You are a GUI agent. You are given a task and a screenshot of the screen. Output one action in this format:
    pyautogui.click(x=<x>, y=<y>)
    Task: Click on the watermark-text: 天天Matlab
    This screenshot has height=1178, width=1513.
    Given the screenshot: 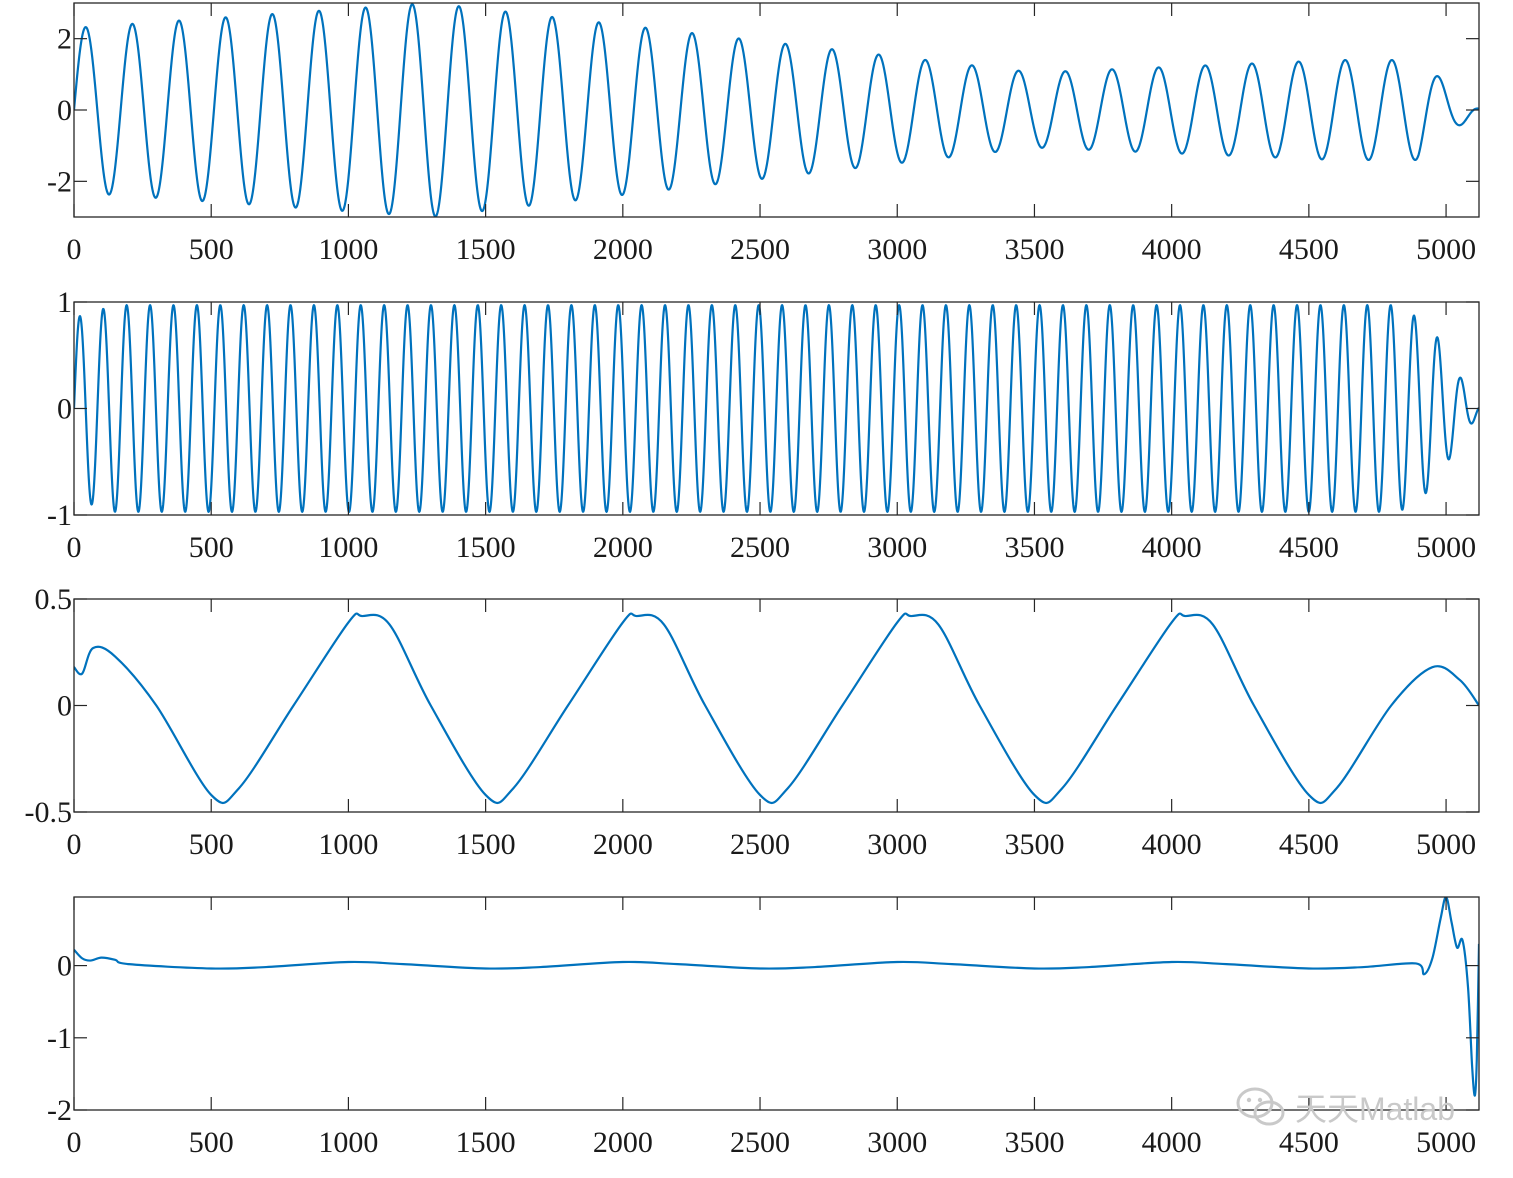 What is the action you would take?
    pyautogui.click(x=1374, y=1109)
    